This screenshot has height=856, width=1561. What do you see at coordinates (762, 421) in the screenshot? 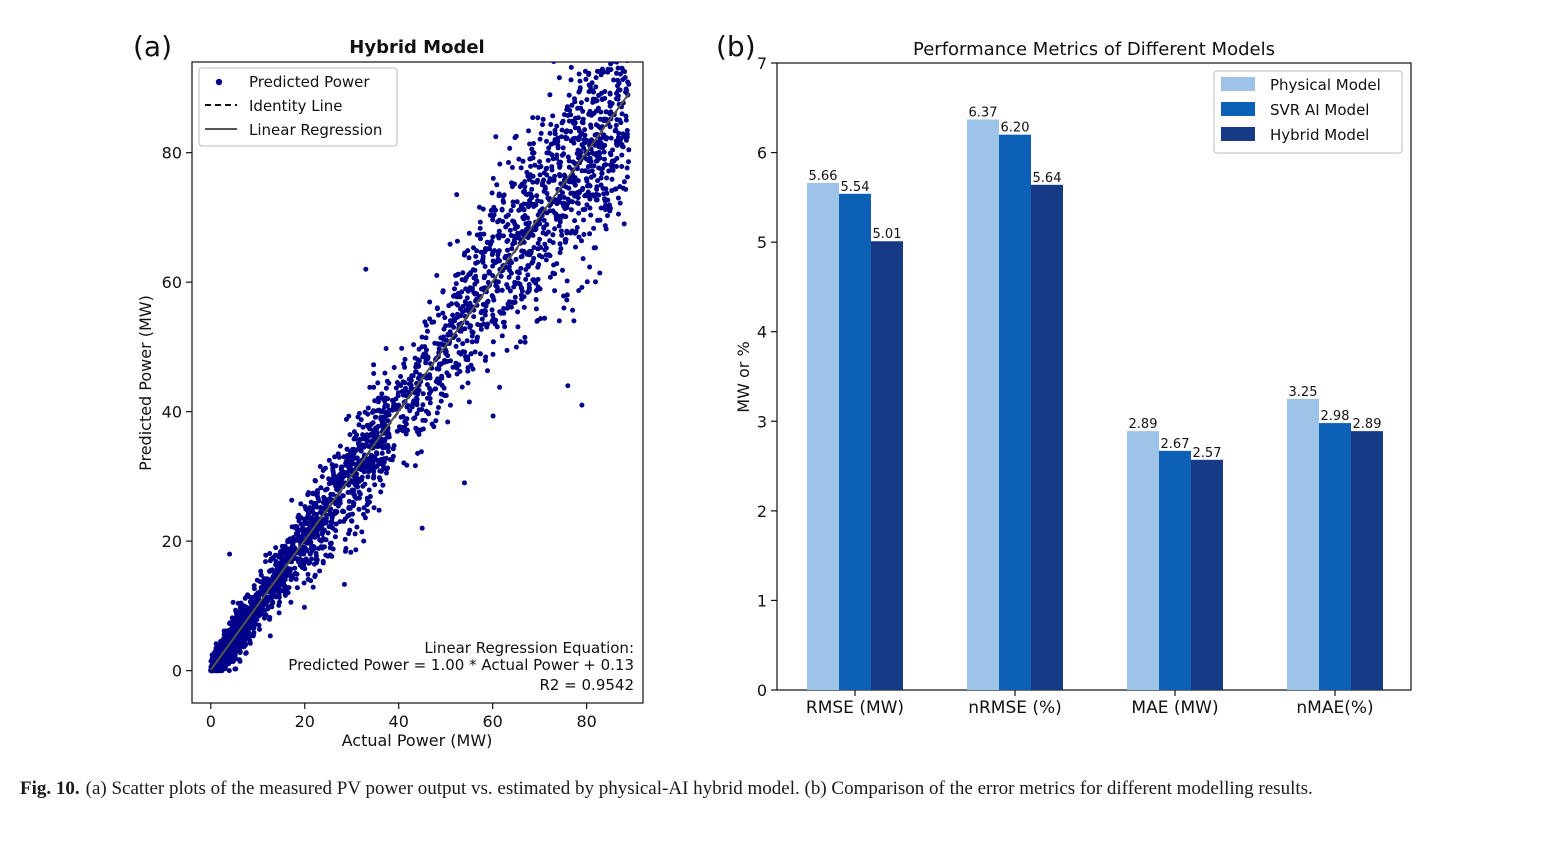
I see `bar-y-tick-label: 3` at bounding box center [762, 421].